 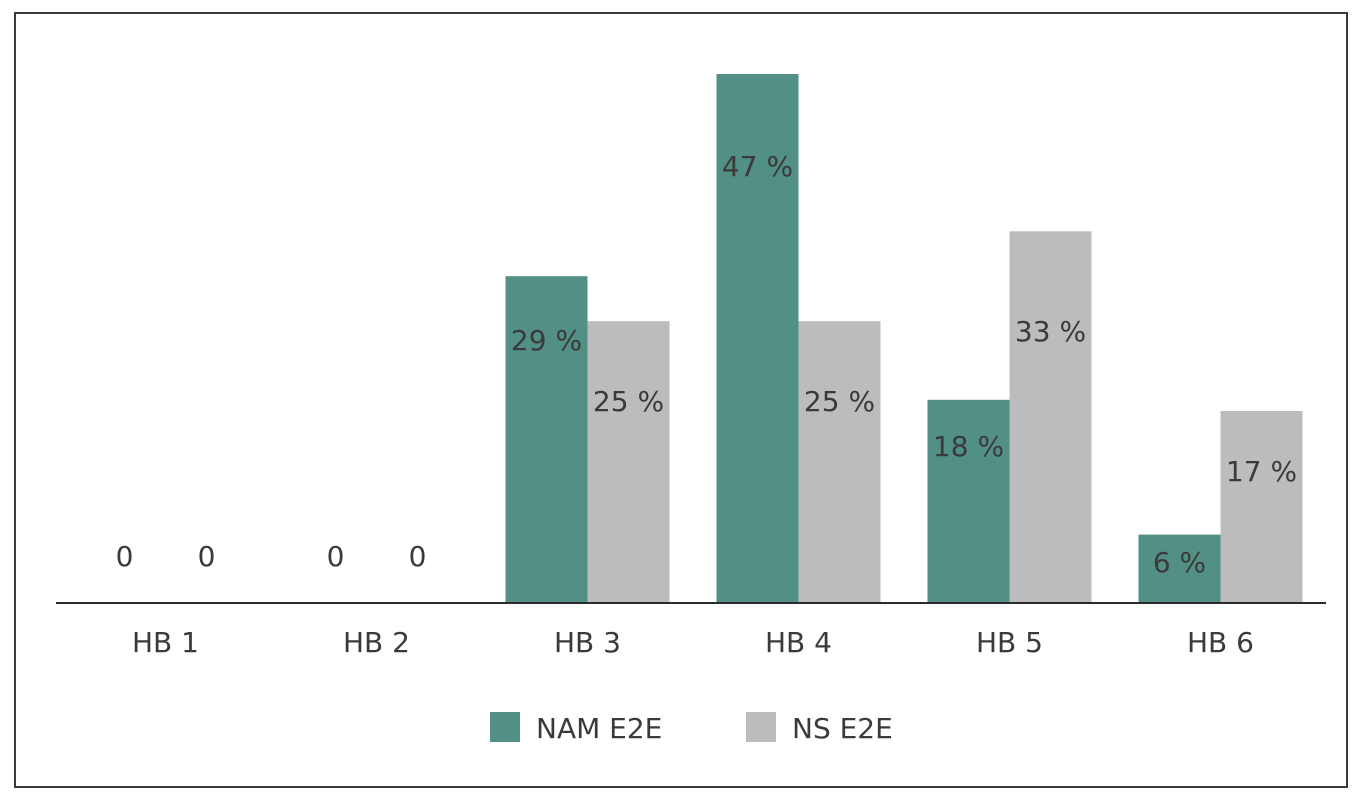 I want to click on legend-label-ns-e2e: NS E2E, so click(x=842, y=728).